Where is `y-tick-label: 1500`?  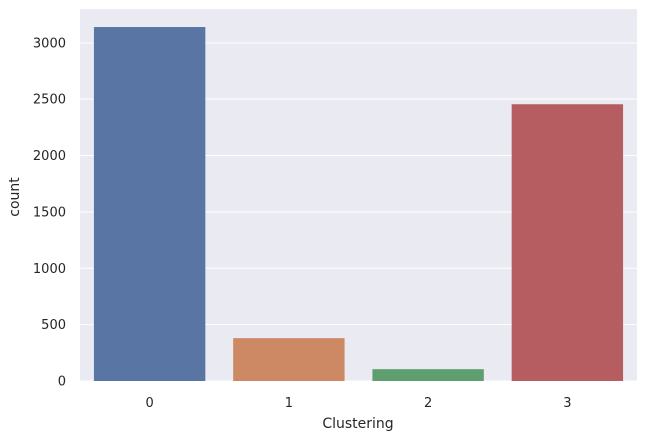
y-tick-label: 1500 is located at coordinates (49, 212).